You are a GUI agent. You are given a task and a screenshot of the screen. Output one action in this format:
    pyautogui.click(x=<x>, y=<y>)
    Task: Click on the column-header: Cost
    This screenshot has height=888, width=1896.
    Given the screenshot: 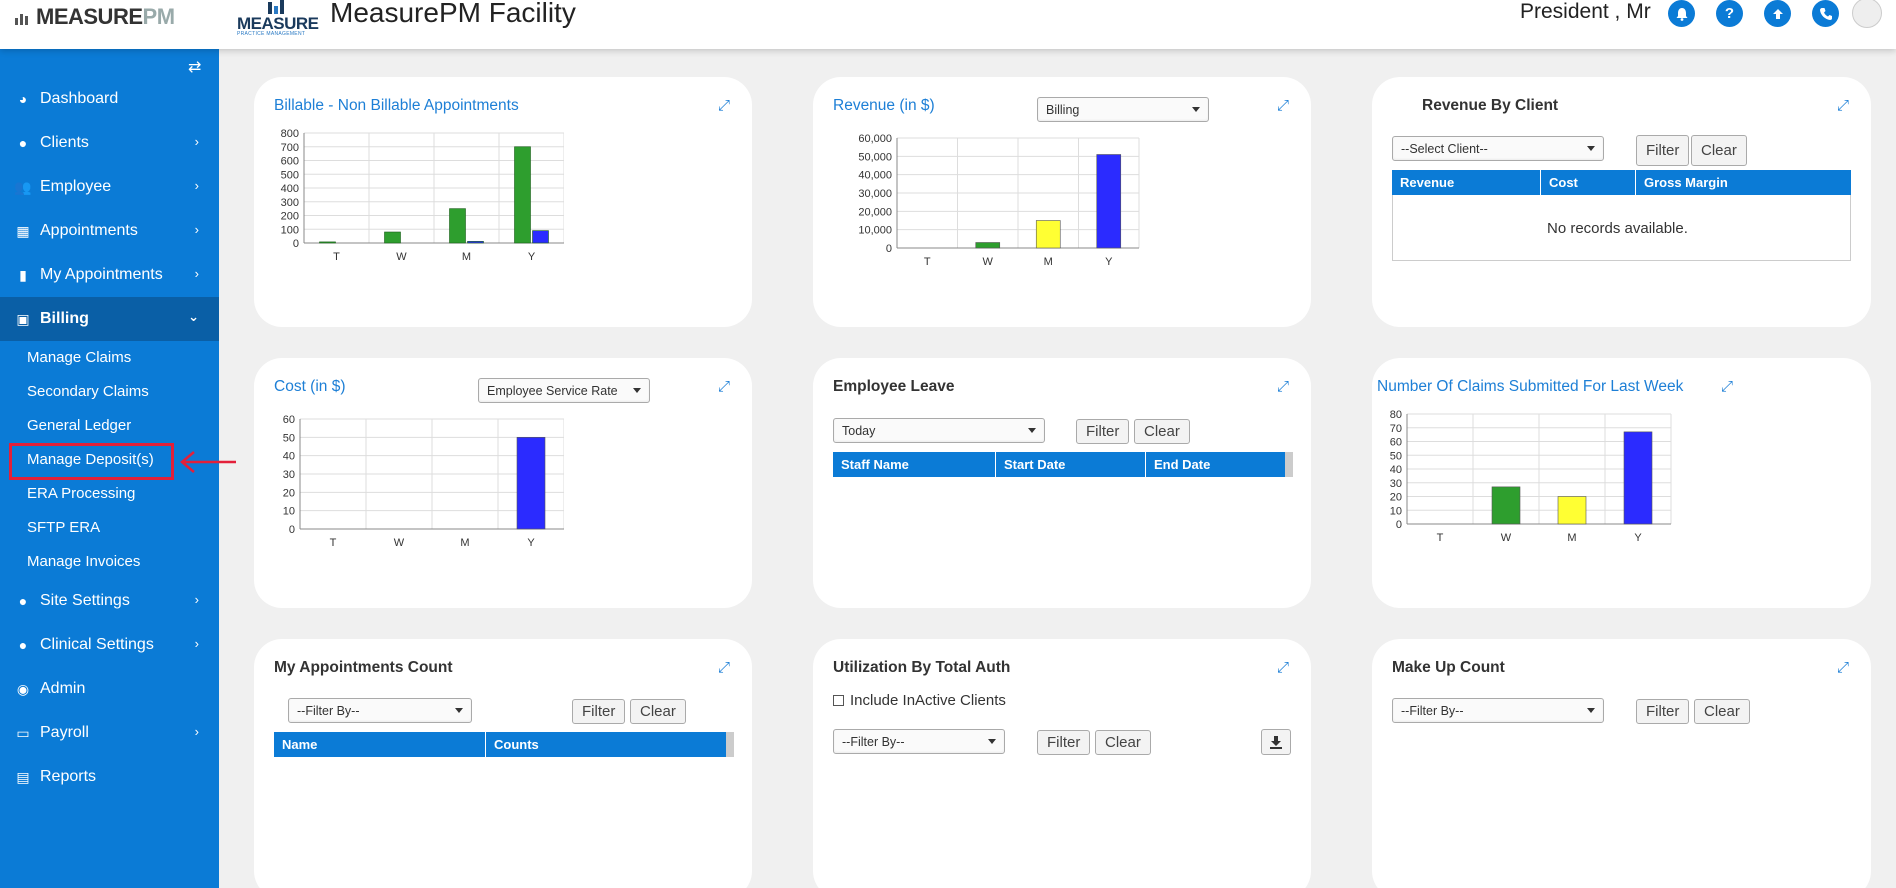 What is the action you would take?
    pyautogui.click(x=1588, y=182)
    